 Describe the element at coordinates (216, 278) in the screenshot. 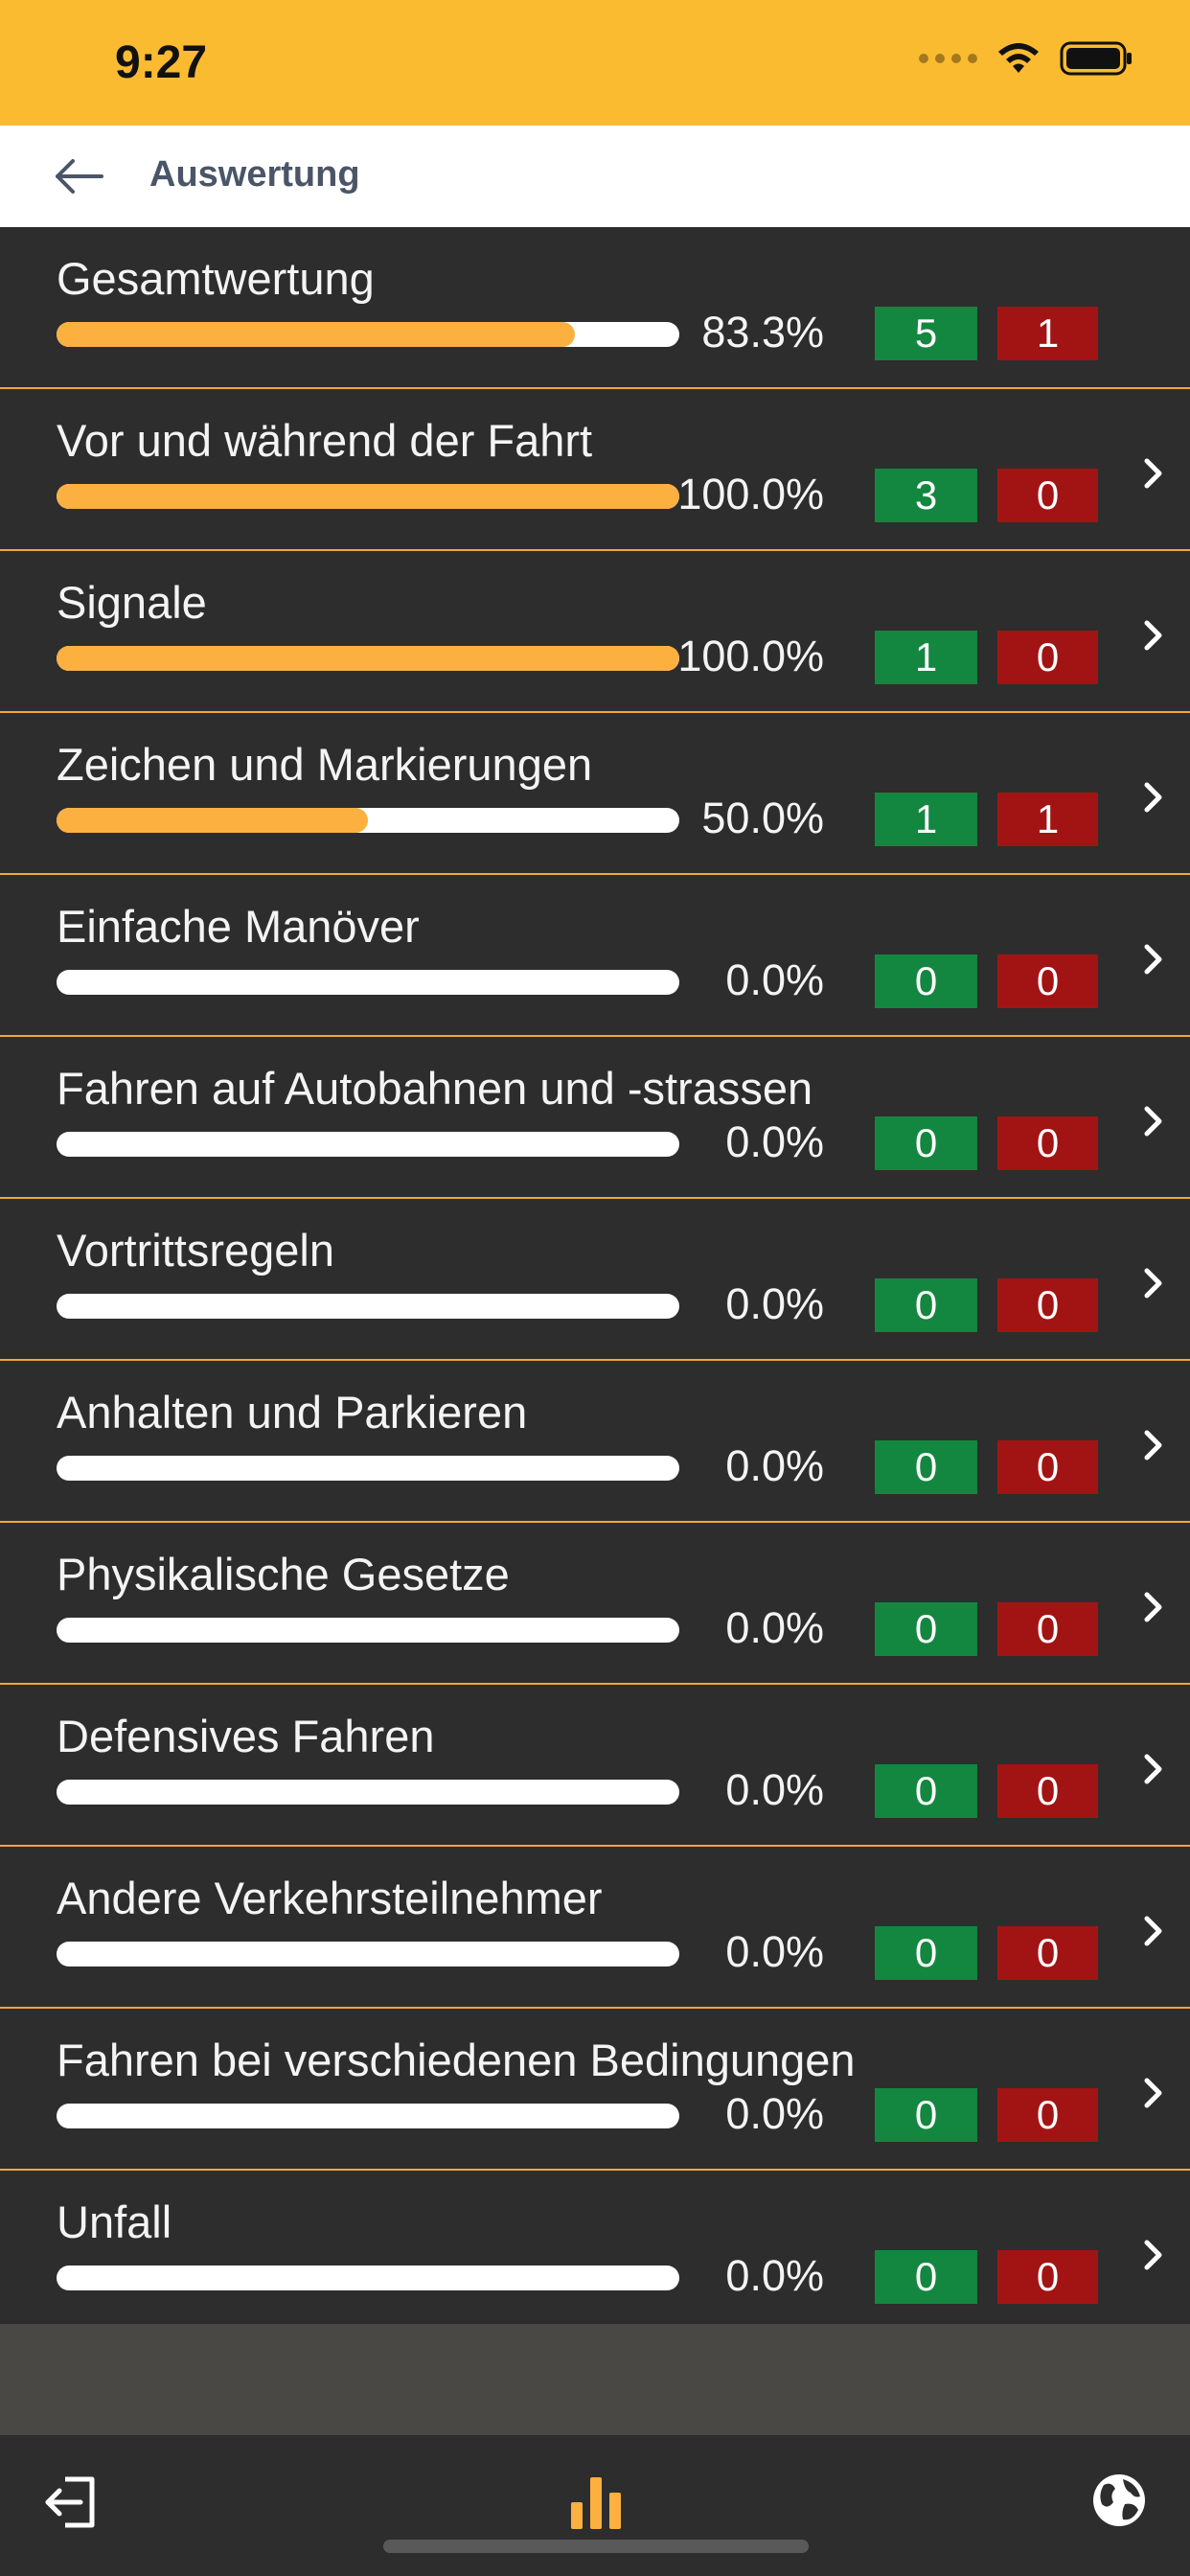

I see `category-title: Gesamtwertung` at that location.